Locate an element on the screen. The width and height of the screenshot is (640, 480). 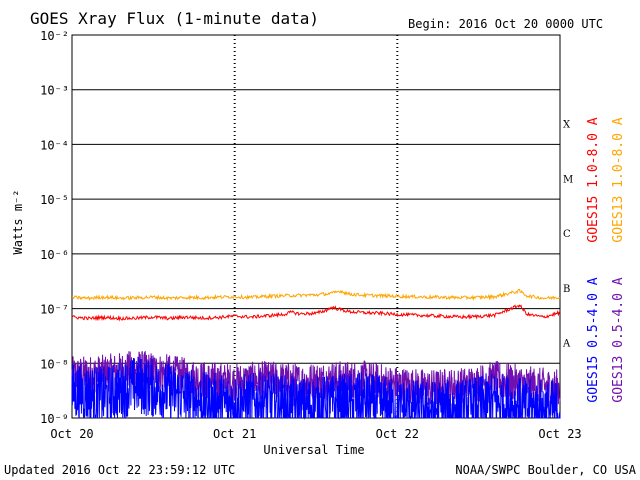
y-axis-label: Watts m⁻² is located at coordinates (18, 221).